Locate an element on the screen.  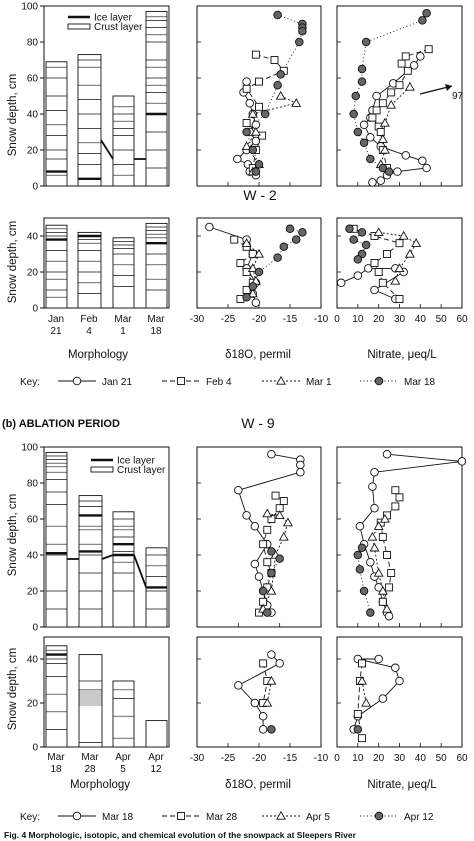
x-tick-label: 20 is located at coordinates (379, 319).